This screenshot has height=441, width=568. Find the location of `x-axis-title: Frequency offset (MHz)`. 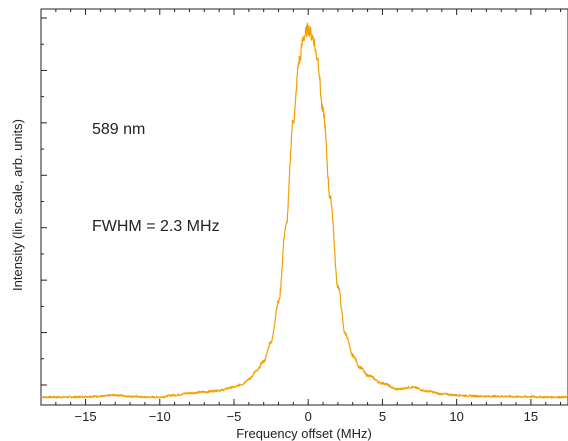

x-axis-title: Frequency offset (MHz) is located at coordinates (304, 433).